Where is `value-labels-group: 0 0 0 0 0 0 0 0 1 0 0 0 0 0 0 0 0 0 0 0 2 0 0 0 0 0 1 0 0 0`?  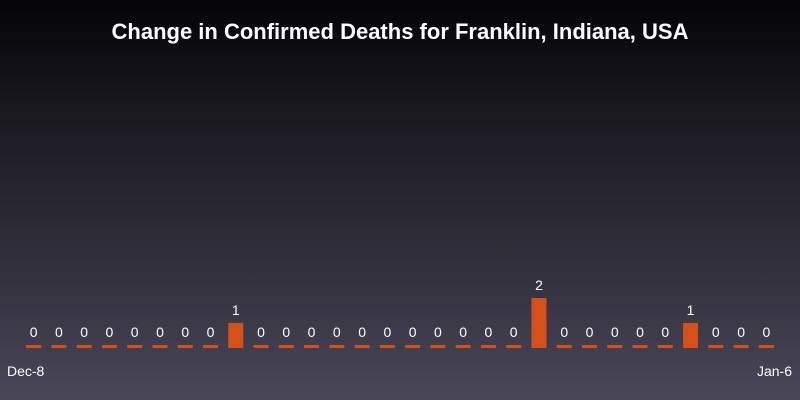
value-labels-group: 0 0 0 0 0 0 0 0 1 0 0 0 0 0 0 0 0 0 0 0 2 0 0 0 0 0 1 0 0 0 is located at coordinates (400, 308).